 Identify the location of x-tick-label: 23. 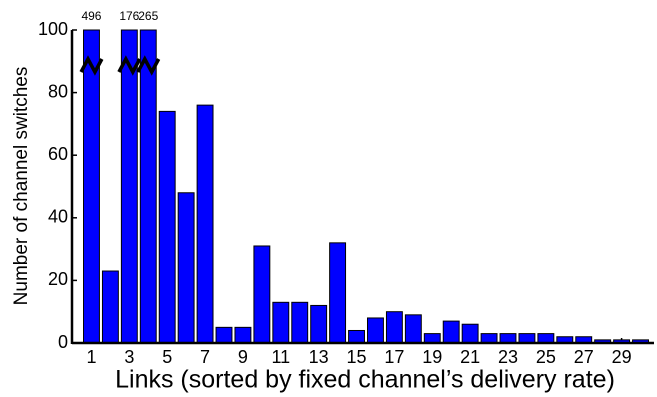
(508, 357).